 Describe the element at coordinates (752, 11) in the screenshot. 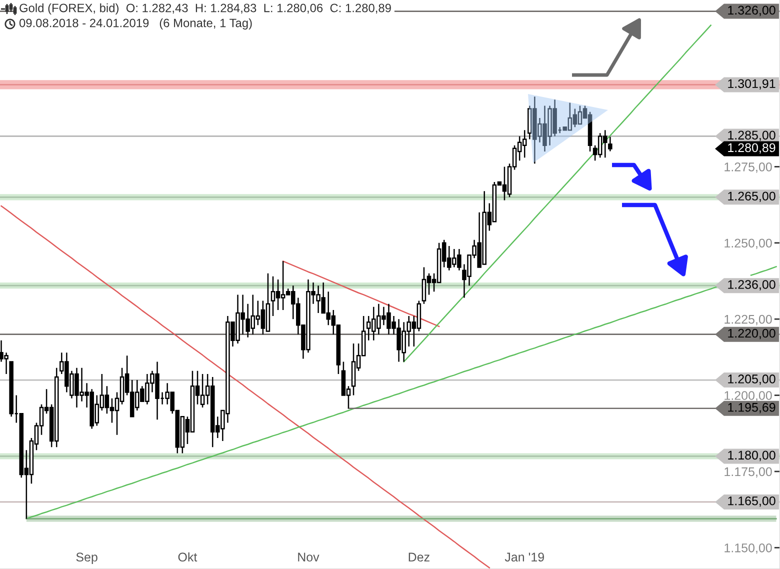

I see `ref-line-label: 1.326,00` at that location.